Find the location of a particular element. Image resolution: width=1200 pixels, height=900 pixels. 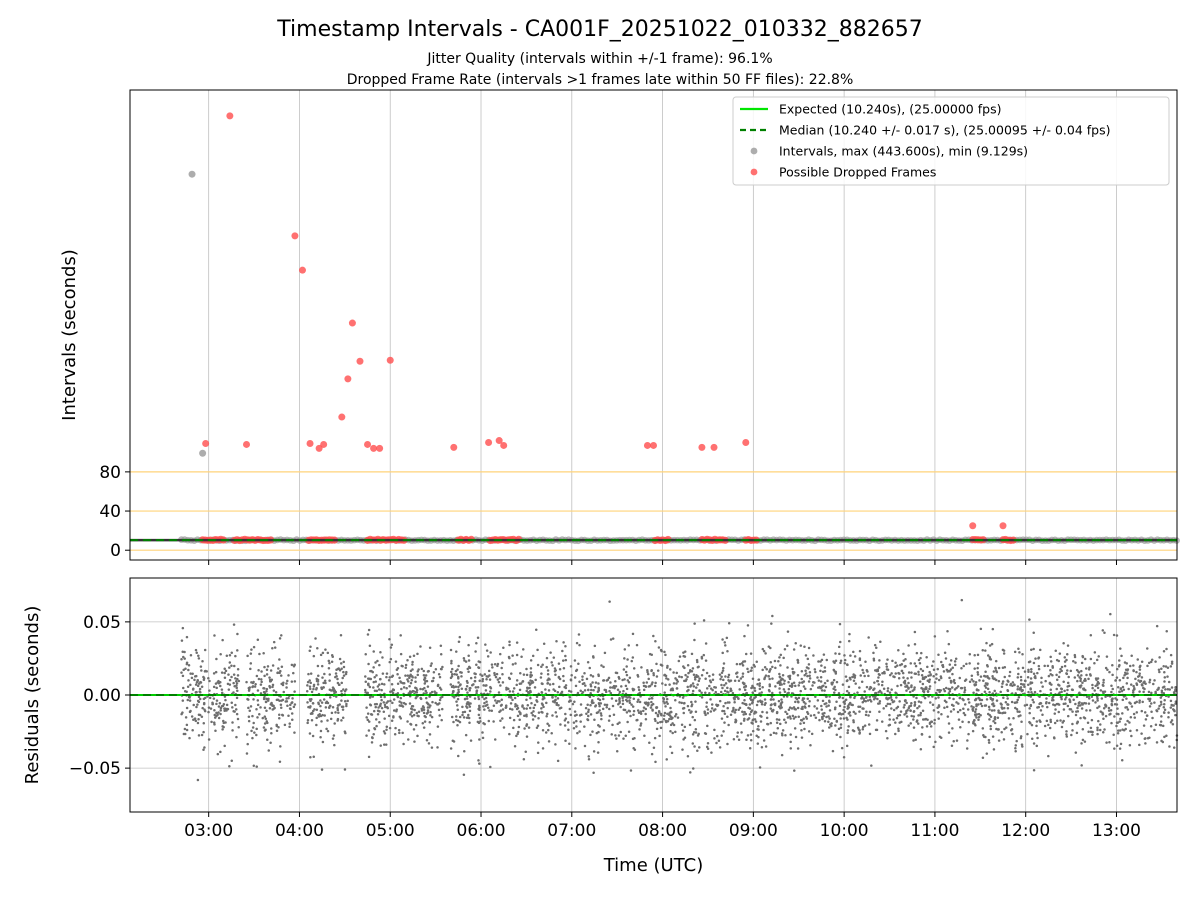

residuals-y-tick-label: 0.05 is located at coordinates (102, 623).